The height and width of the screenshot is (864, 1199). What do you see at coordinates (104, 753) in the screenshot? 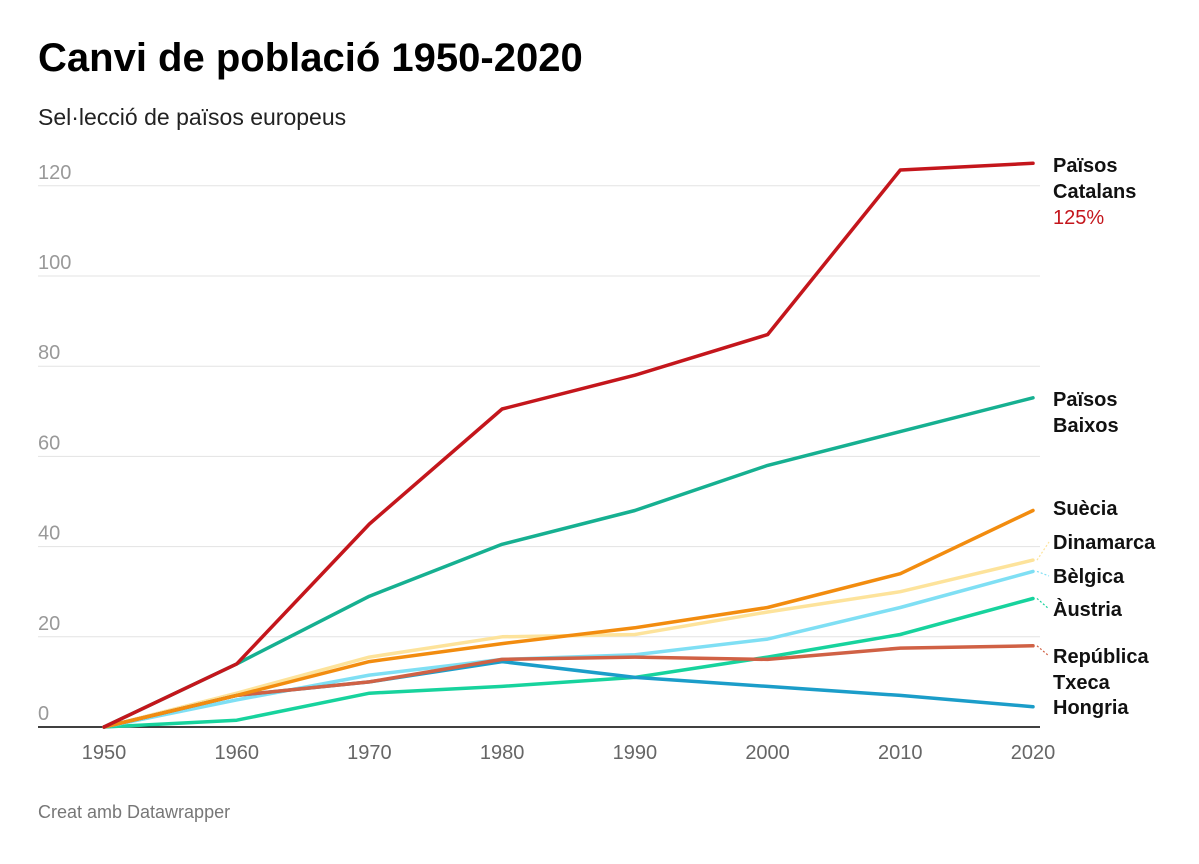
I see `x-tick-label: 1950` at bounding box center [104, 753].